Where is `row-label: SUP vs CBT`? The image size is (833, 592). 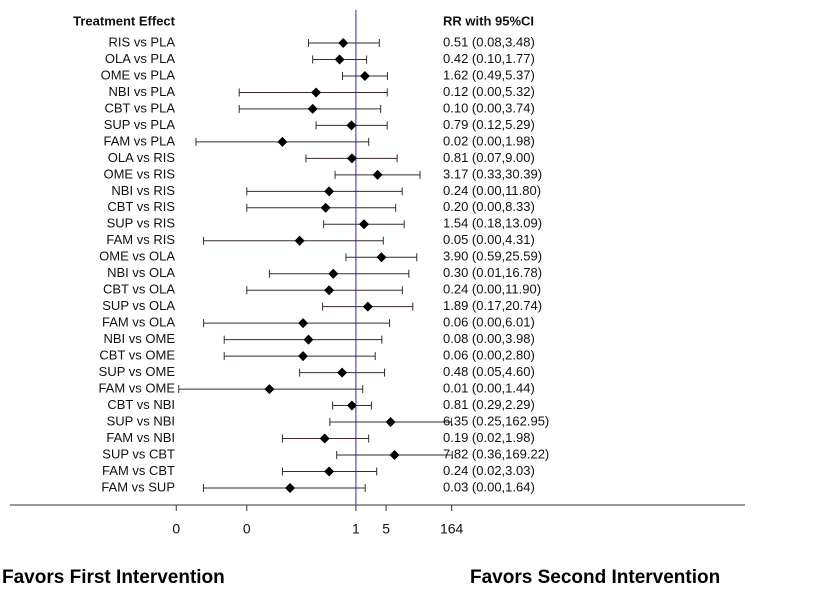 row-label: SUP vs CBT is located at coordinates (138, 453).